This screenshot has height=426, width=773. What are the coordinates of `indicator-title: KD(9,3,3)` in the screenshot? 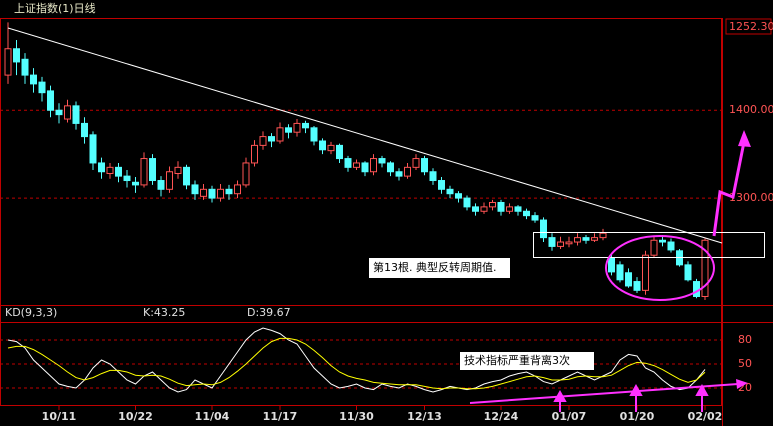 It's located at (31, 312).